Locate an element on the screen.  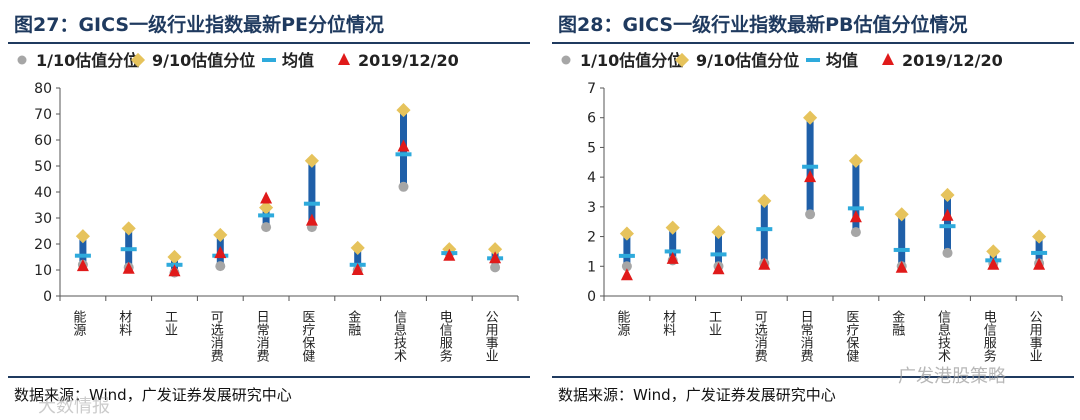
legend-p90-marker is located at coordinates (682, 60).